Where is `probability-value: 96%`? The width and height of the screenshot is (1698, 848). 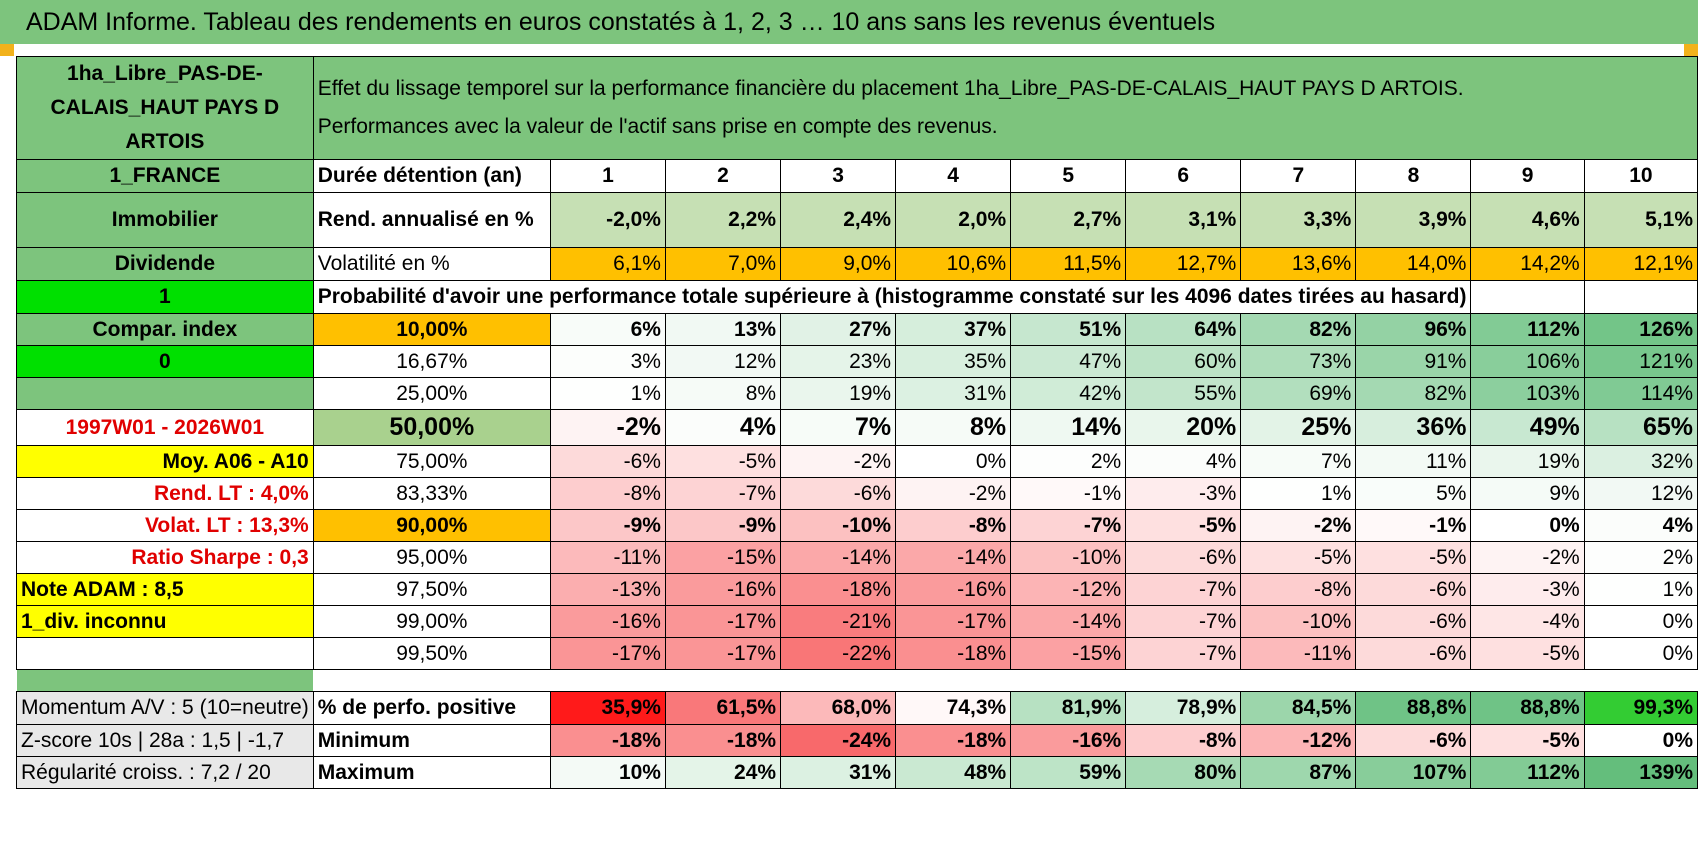 probability-value: 96% is located at coordinates (1413, 329).